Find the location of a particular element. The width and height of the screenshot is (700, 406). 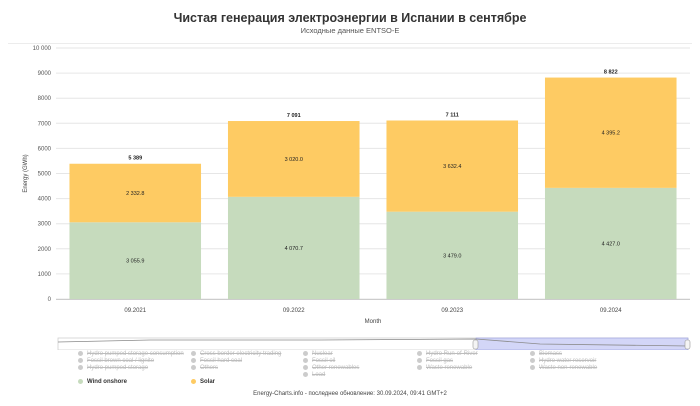

legend-item-label: Fossil brown coal / lignite is located at coordinates (121, 361).